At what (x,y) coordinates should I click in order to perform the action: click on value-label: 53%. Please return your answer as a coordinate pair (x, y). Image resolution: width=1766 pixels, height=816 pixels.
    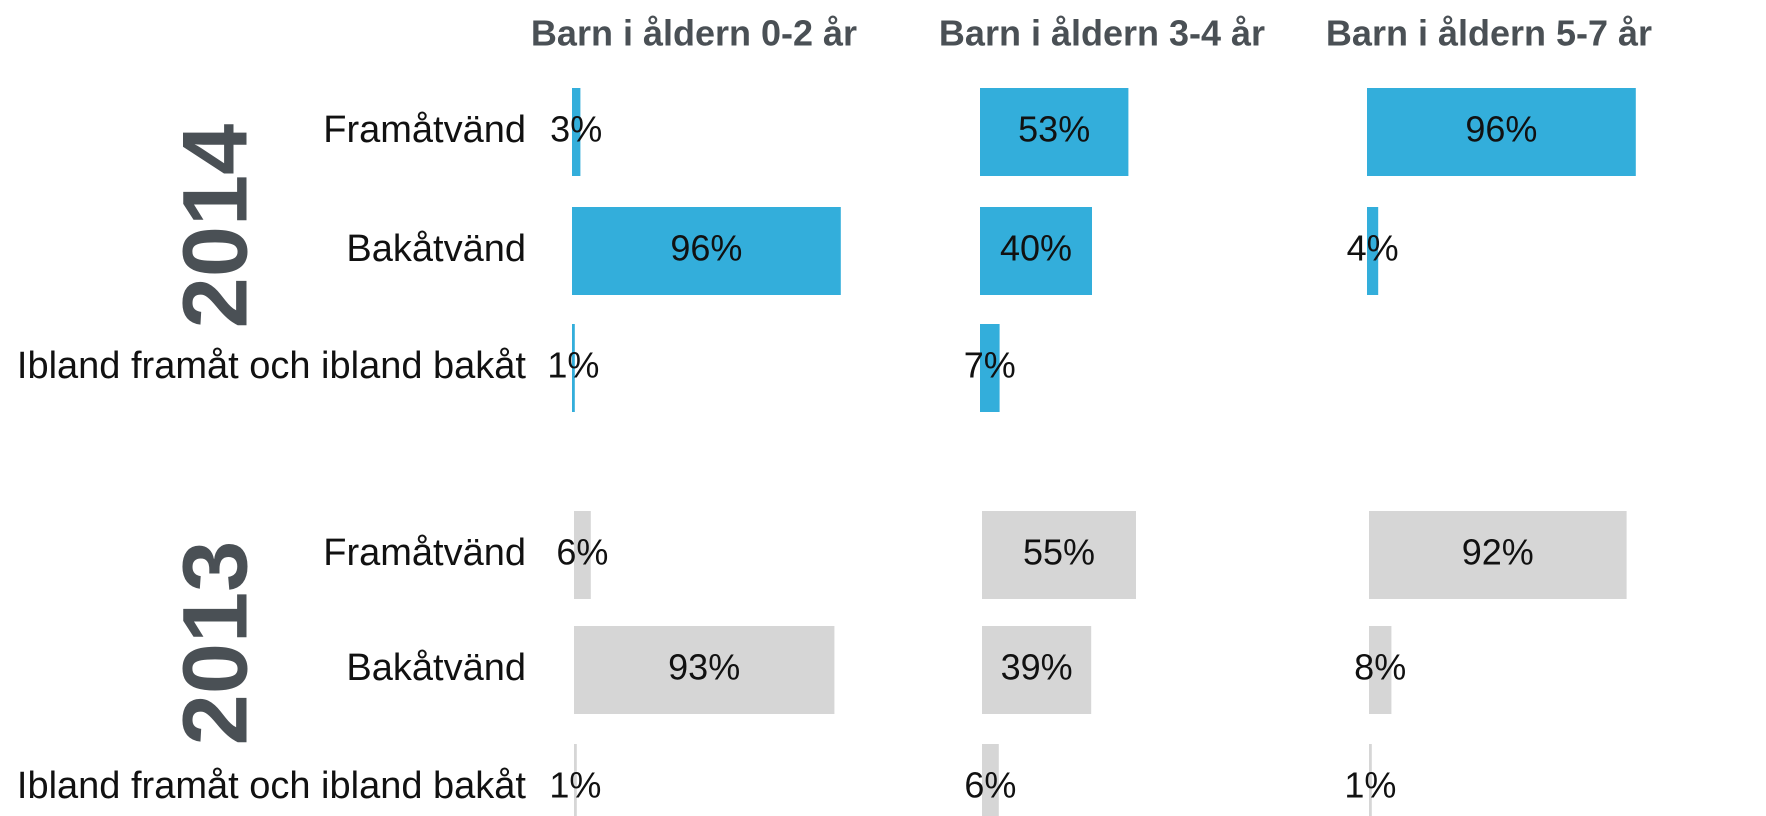
    Looking at the image, I should click on (1054, 129).